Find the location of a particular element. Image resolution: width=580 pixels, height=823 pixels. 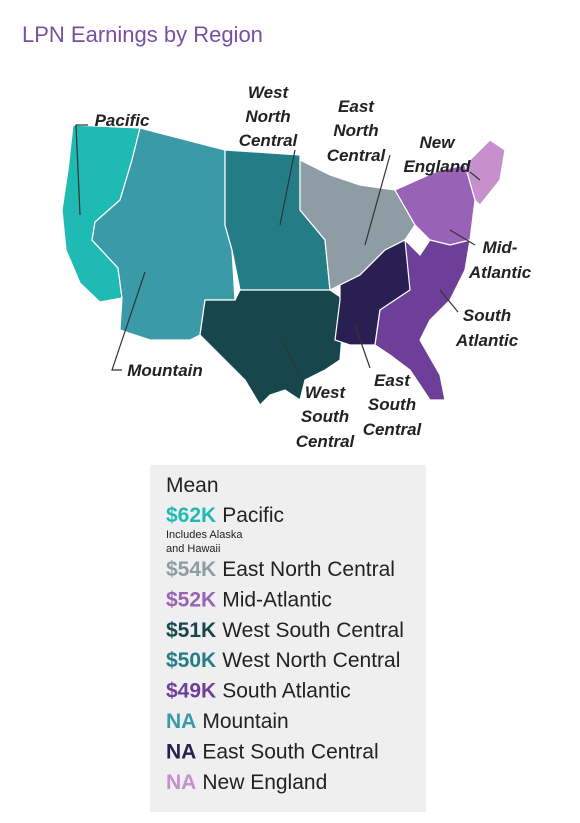

legend-item: $49K South Atlantic is located at coordinates (258, 691).